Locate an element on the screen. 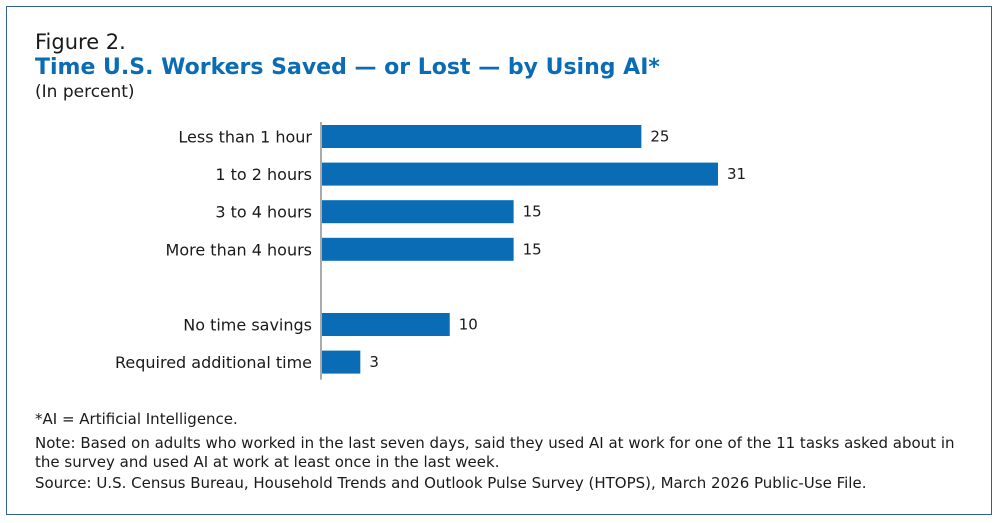 The image size is (1000, 523). category-label: 3 to 4 hours is located at coordinates (263, 212).